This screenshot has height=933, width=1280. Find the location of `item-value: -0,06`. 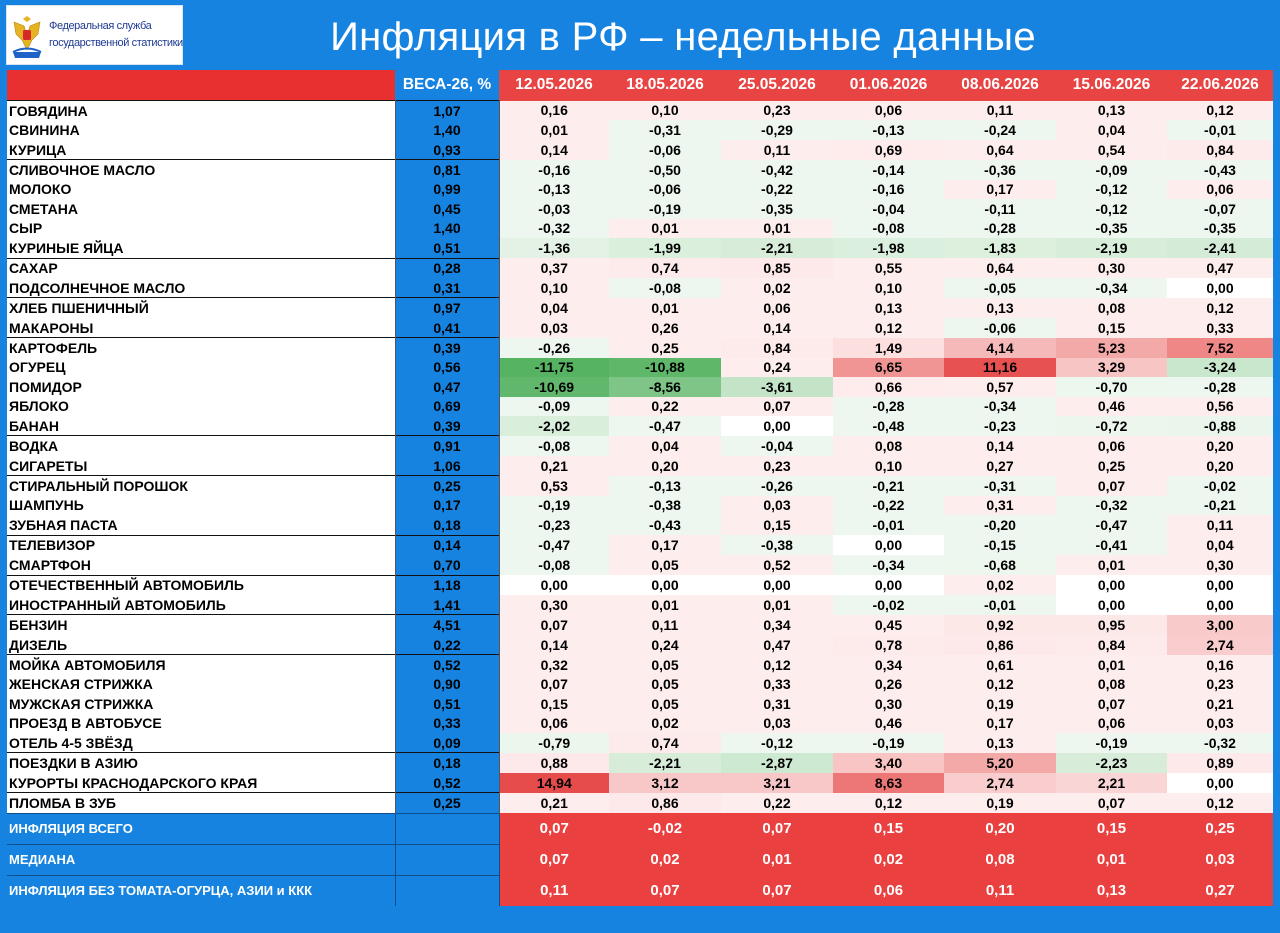

item-value: -0,06 is located at coordinates (665, 189).